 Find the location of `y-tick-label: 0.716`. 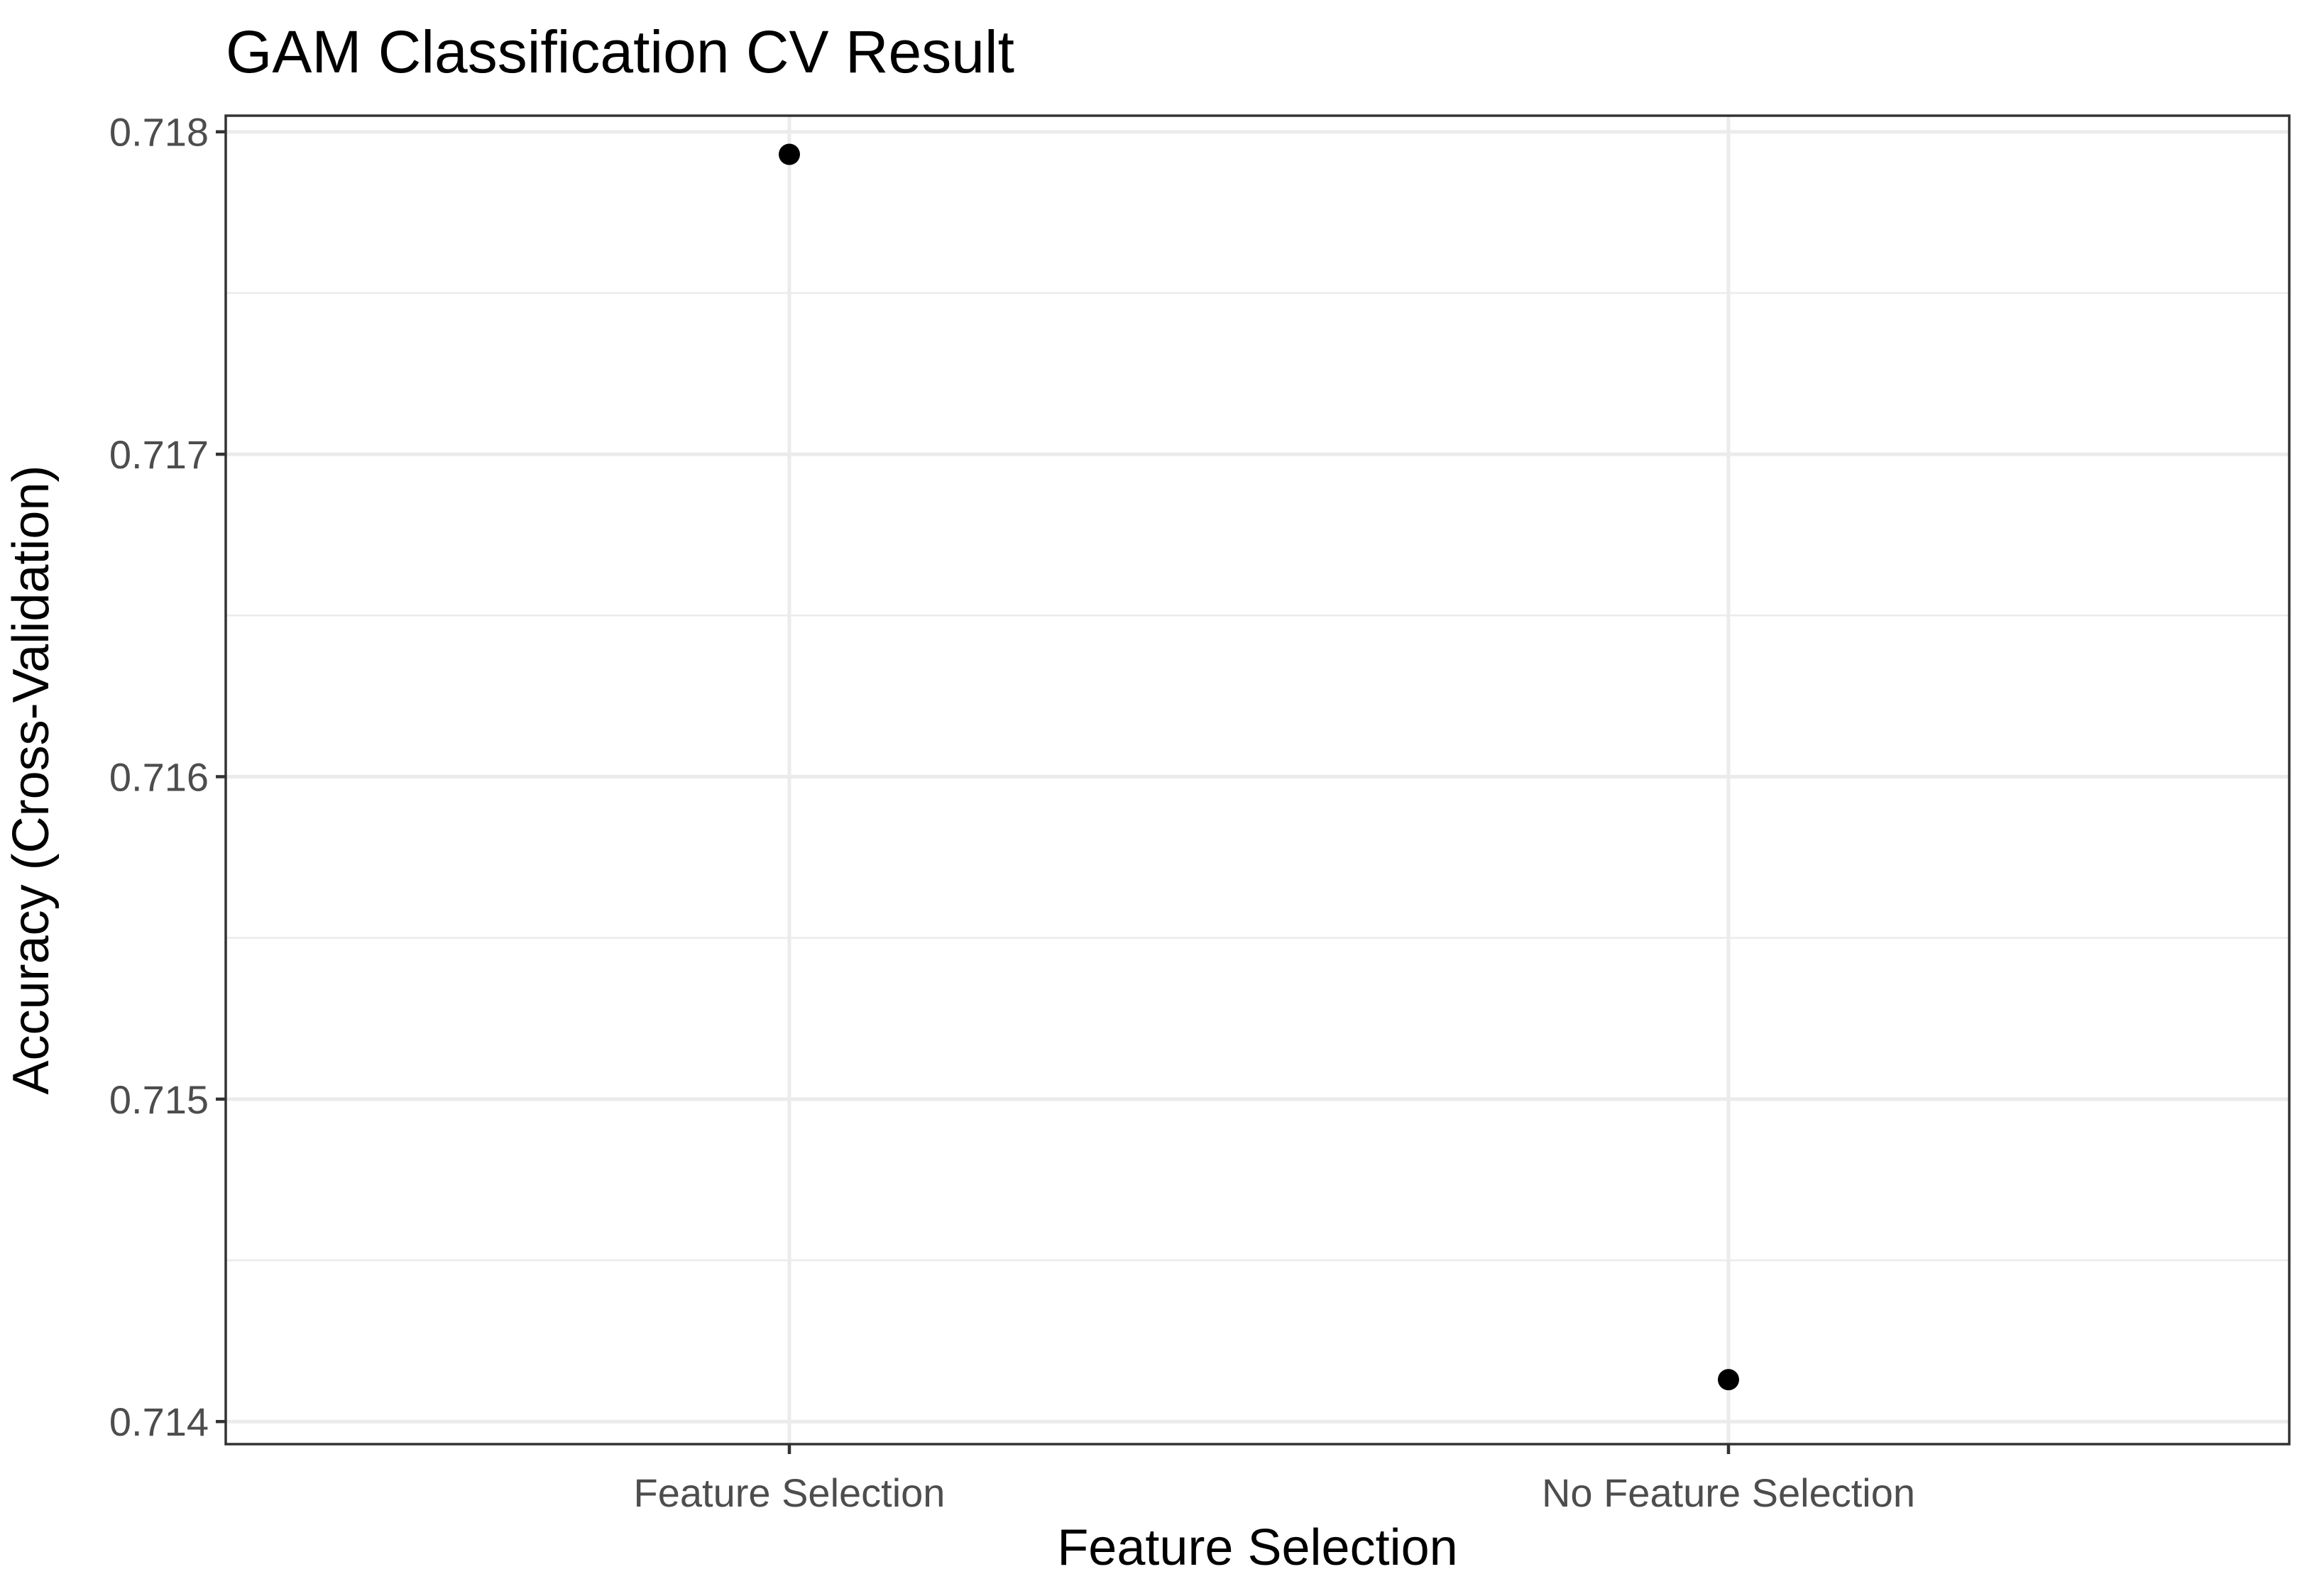

y-tick-label: 0.716 is located at coordinates (159, 776).